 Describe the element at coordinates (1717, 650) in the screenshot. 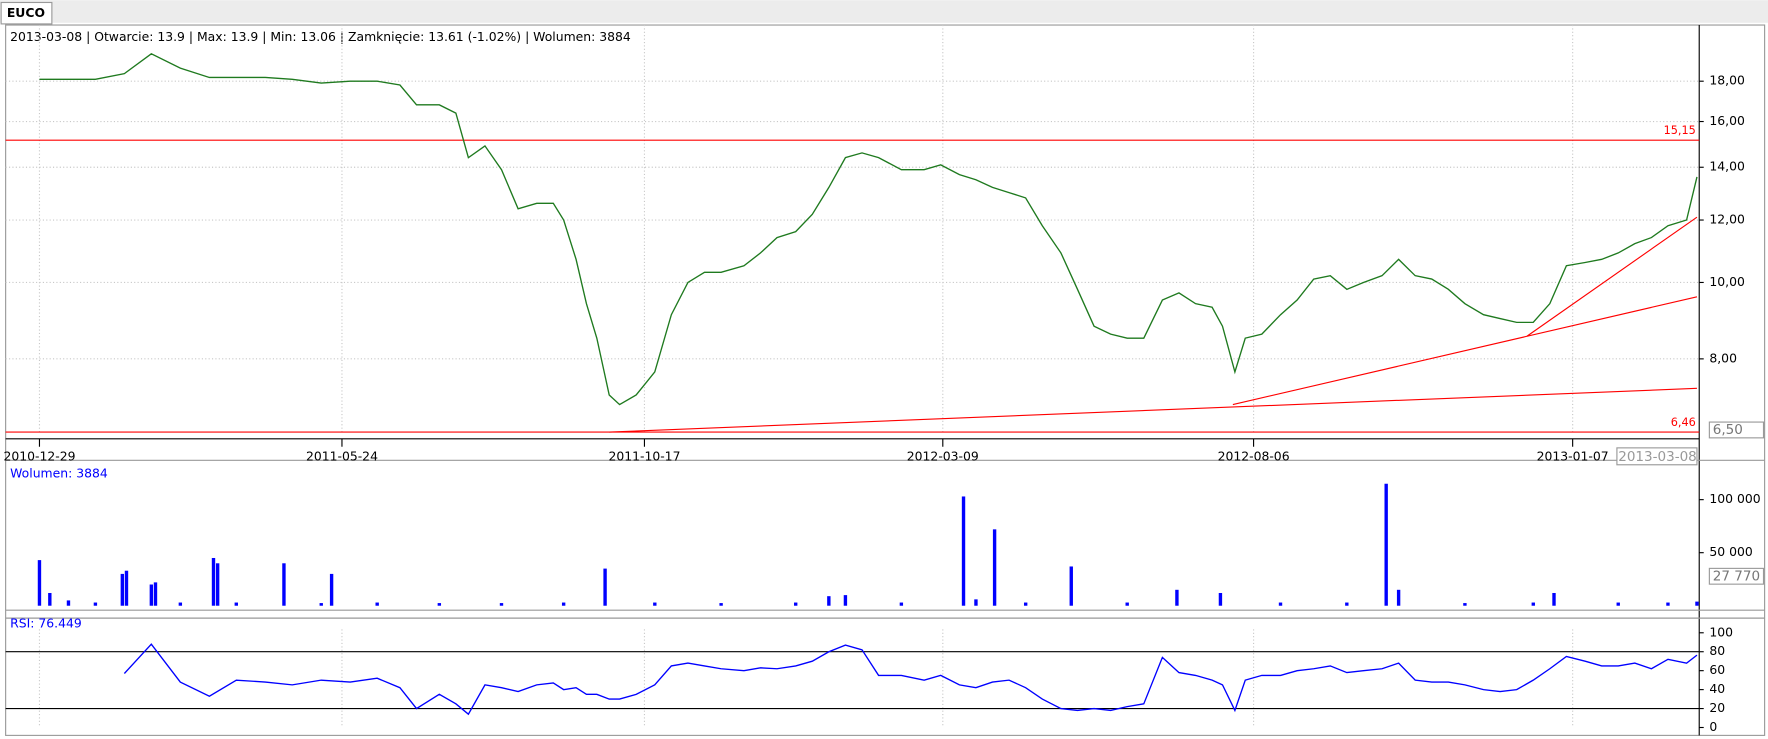

I see `y-tick-label: 80` at that location.